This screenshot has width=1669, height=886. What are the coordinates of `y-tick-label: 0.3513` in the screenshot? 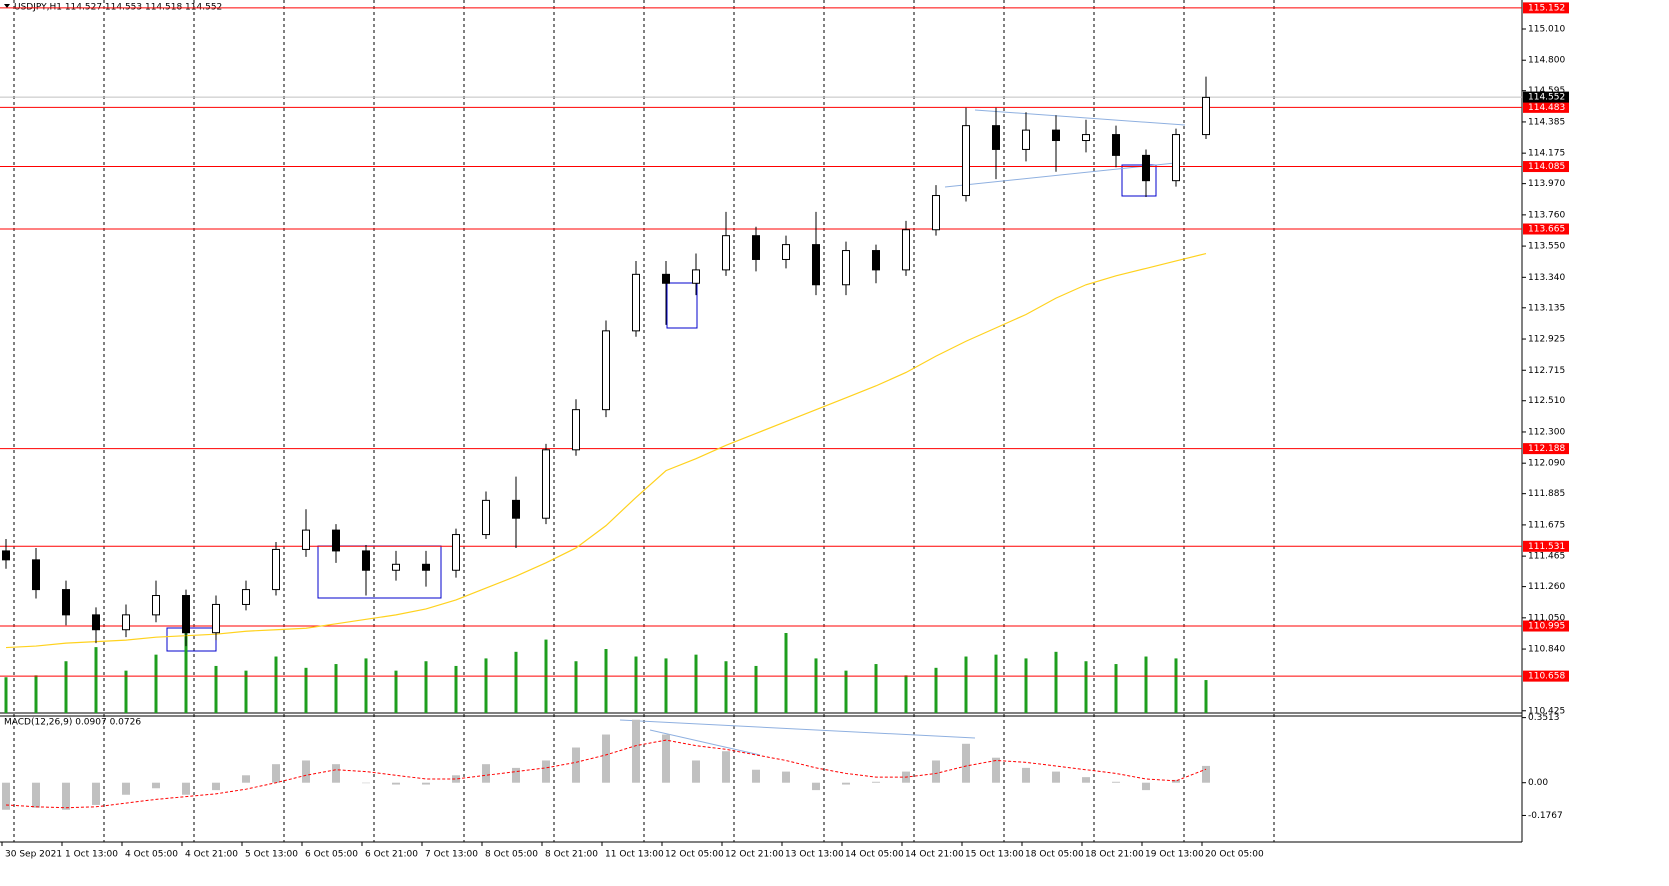 It's located at (1544, 718).